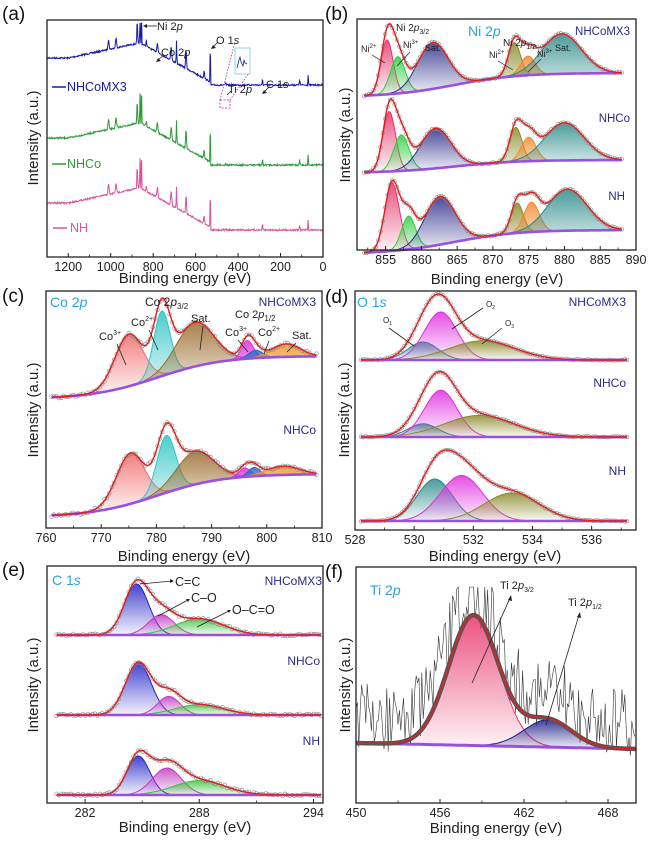 The height and width of the screenshot is (849, 657). Describe the element at coordinates (421, 260) in the screenshot. I see `x-tick-label: 860` at that location.